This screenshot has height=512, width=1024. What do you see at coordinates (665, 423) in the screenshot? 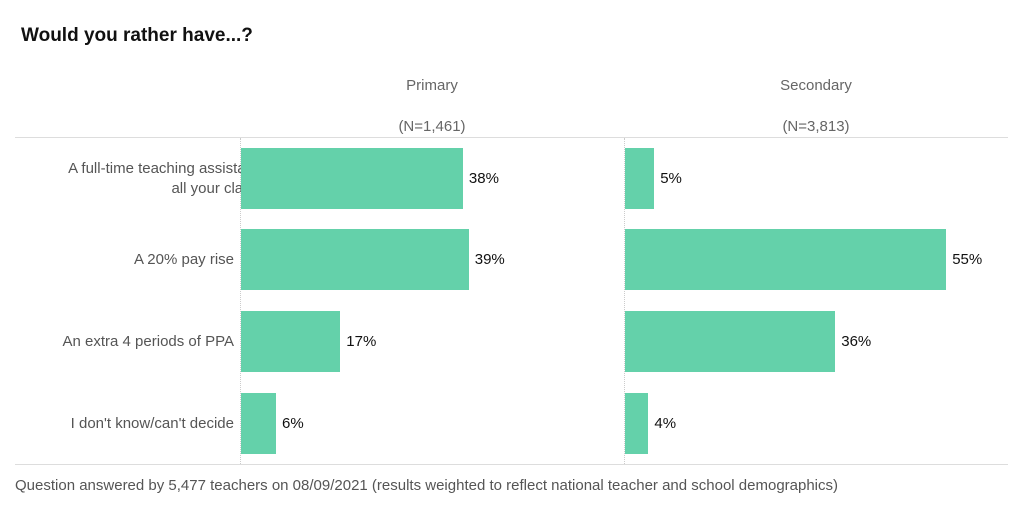
I see `data-label: 4%` at bounding box center [665, 423].